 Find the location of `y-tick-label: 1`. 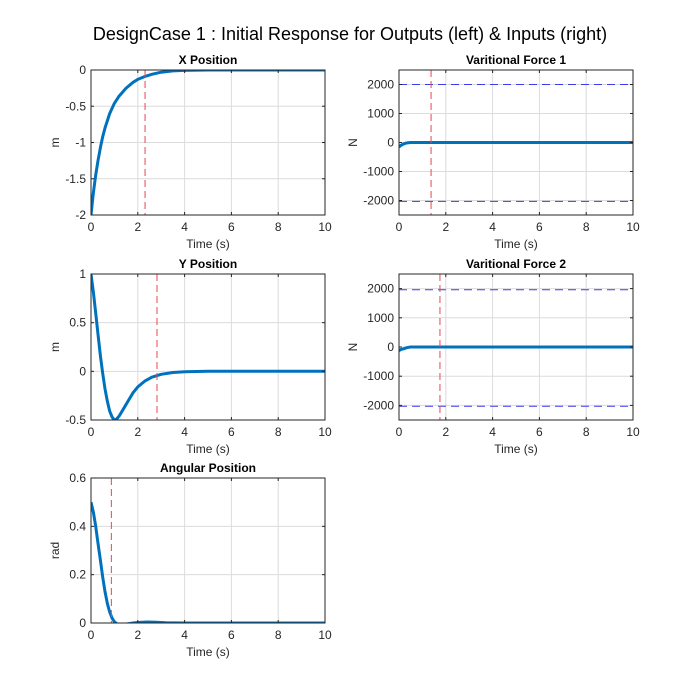

y-tick-label: 1 is located at coordinates (82, 274).